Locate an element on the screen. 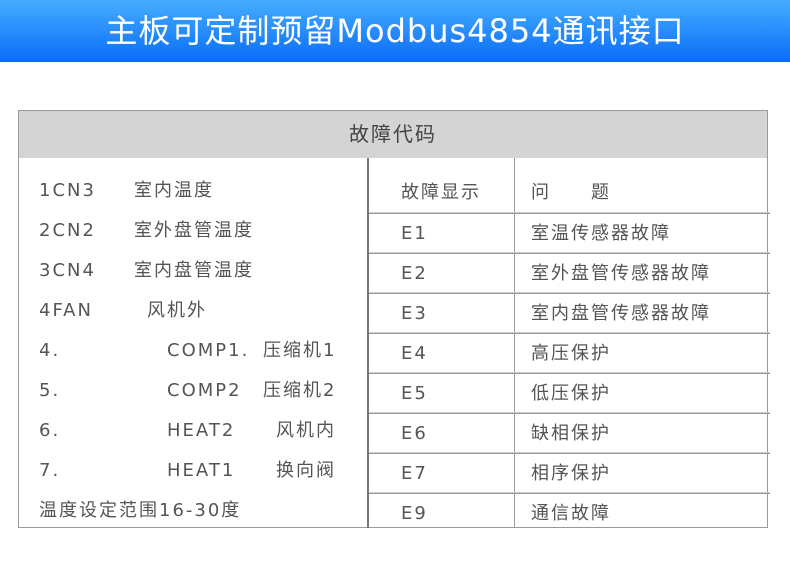 This screenshot has width=790, height=577. header-row: 故障显示 问 题 is located at coordinates (569, 185).